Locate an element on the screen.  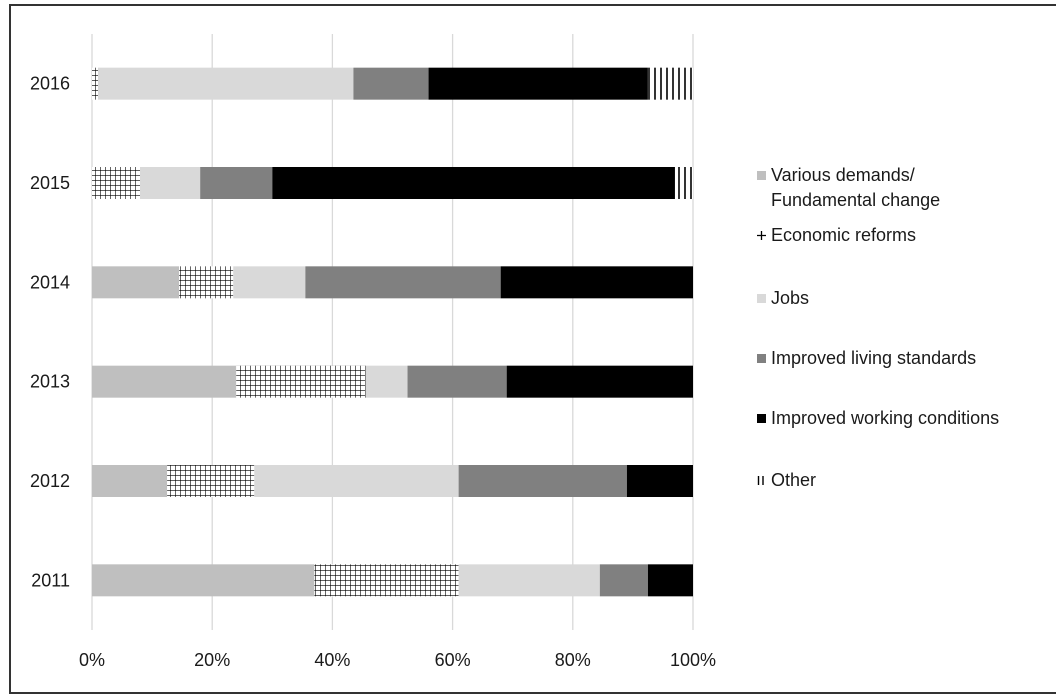
legend-label: Improved working conditions is located at coordinates (885, 418).